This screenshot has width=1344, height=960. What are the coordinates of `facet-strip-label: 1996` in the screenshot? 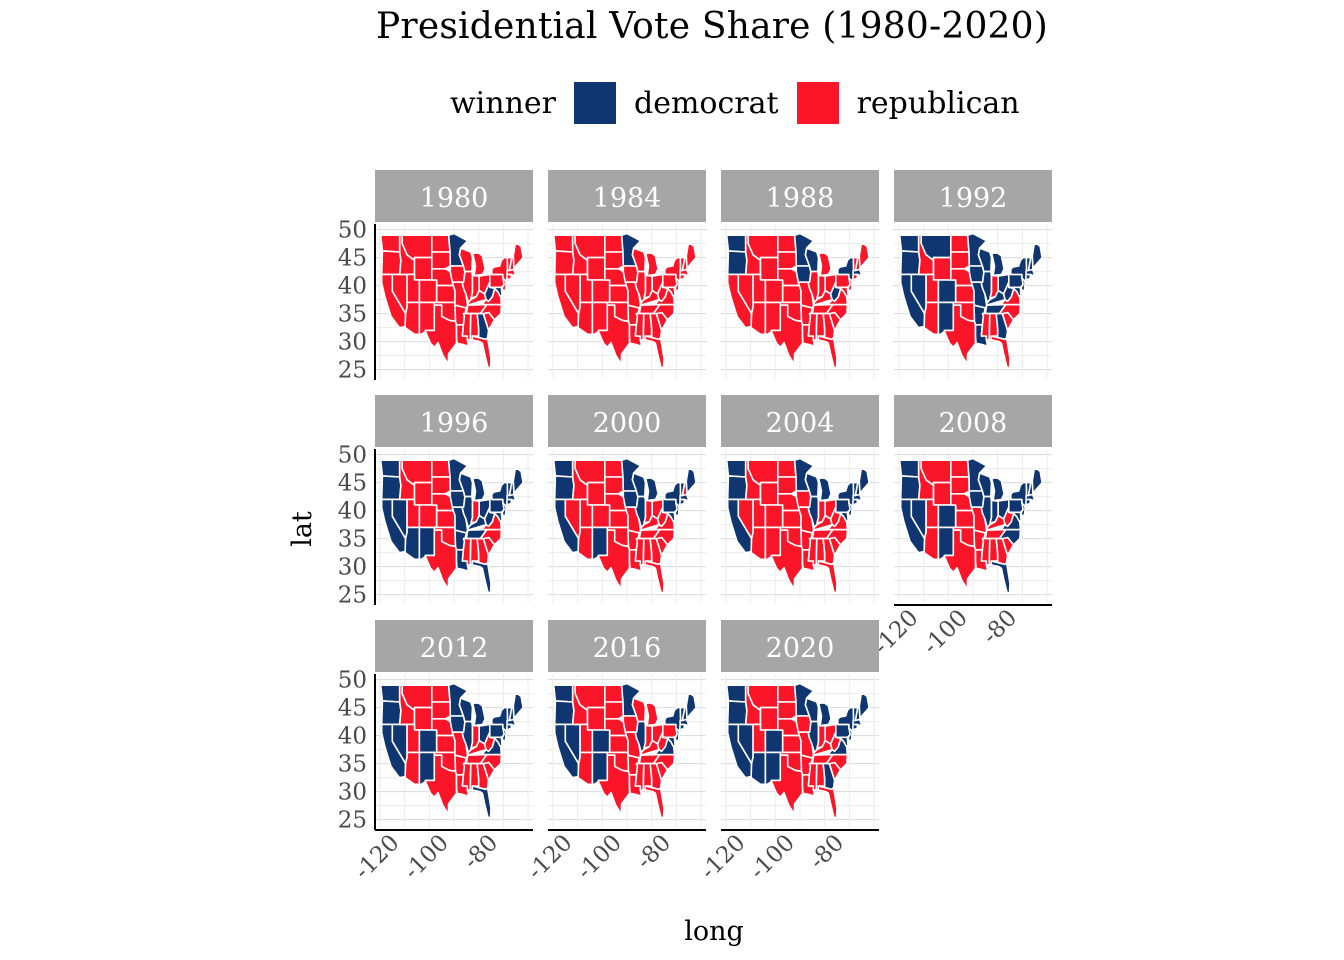 It's located at (454, 423).